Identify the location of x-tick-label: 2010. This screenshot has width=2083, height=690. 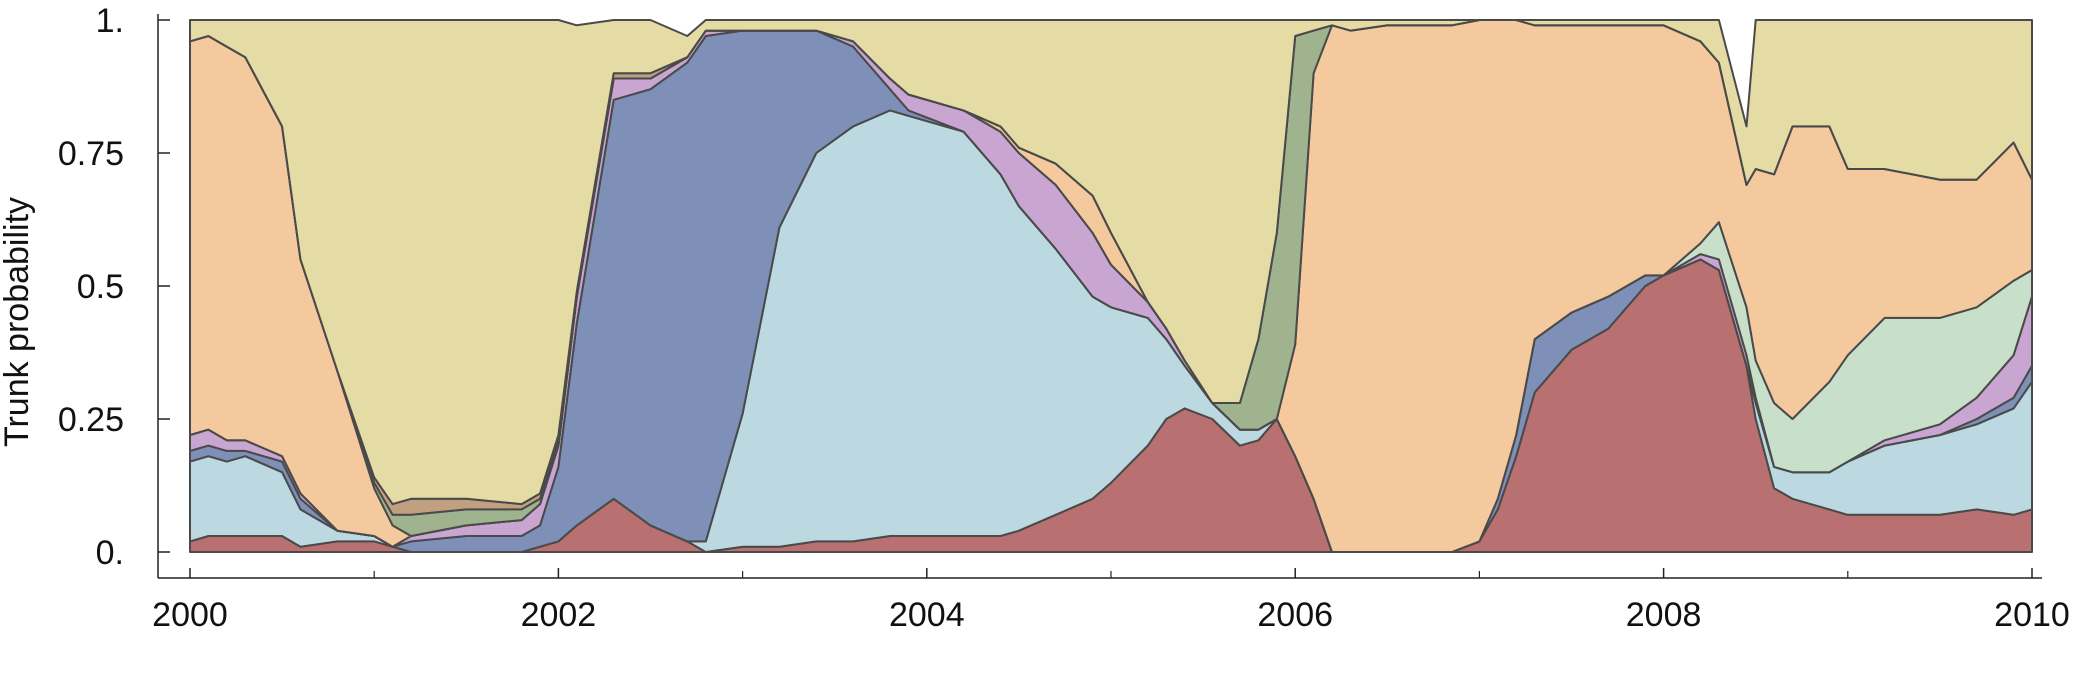
(2032, 615).